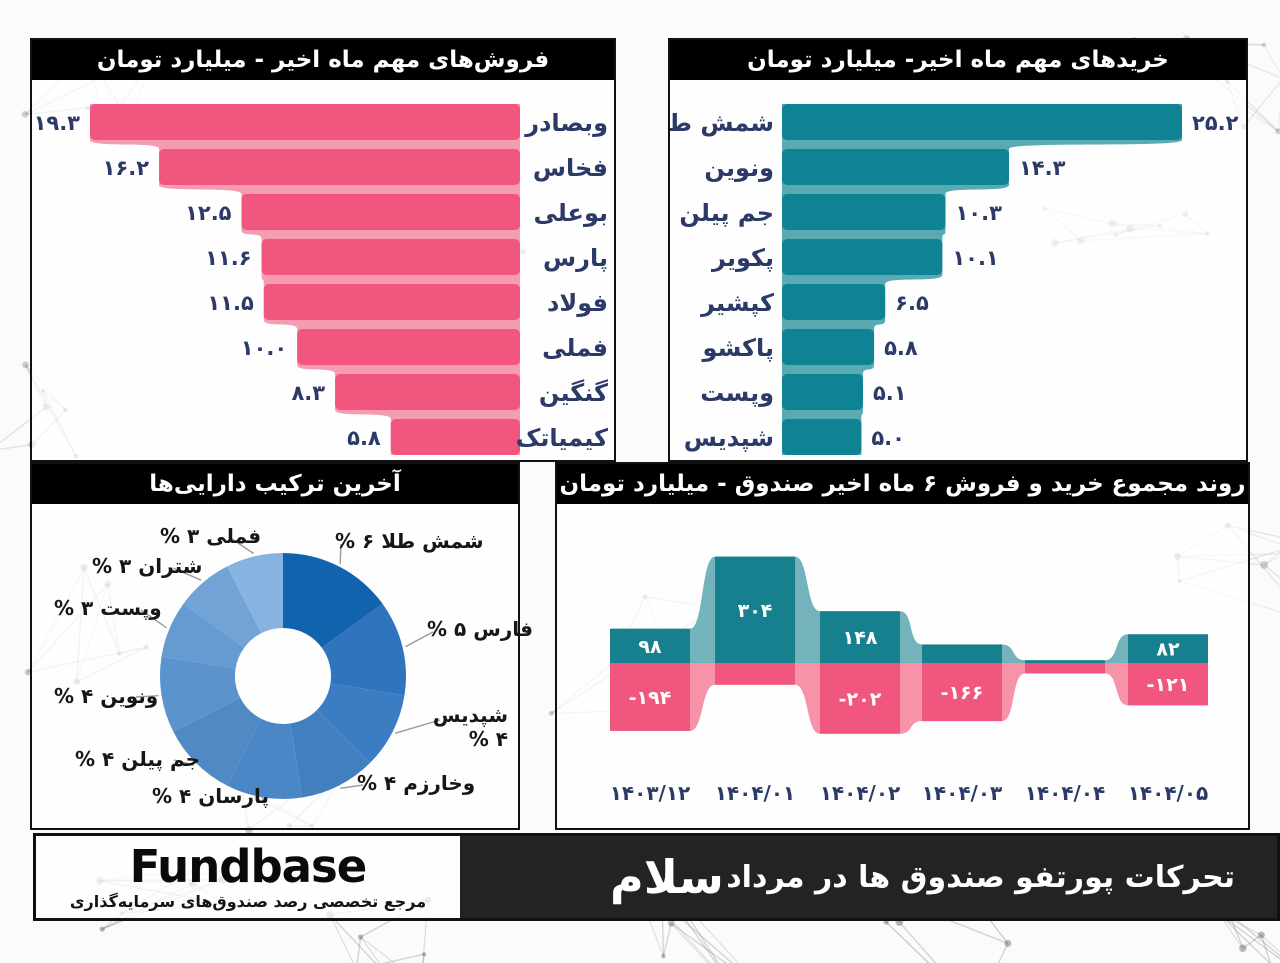 The height and width of the screenshot is (963, 1280). What do you see at coordinates (147, 566) in the screenshot?
I see `donut-label-شتران: شتران ۳ %` at bounding box center [147, 566].